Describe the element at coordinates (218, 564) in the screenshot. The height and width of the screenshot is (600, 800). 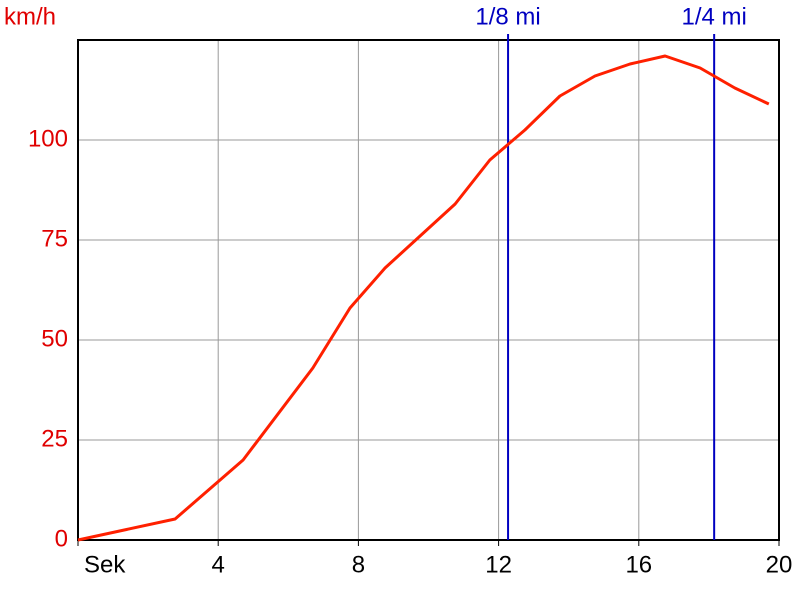
I see `x-tick-label: 4` at that location.